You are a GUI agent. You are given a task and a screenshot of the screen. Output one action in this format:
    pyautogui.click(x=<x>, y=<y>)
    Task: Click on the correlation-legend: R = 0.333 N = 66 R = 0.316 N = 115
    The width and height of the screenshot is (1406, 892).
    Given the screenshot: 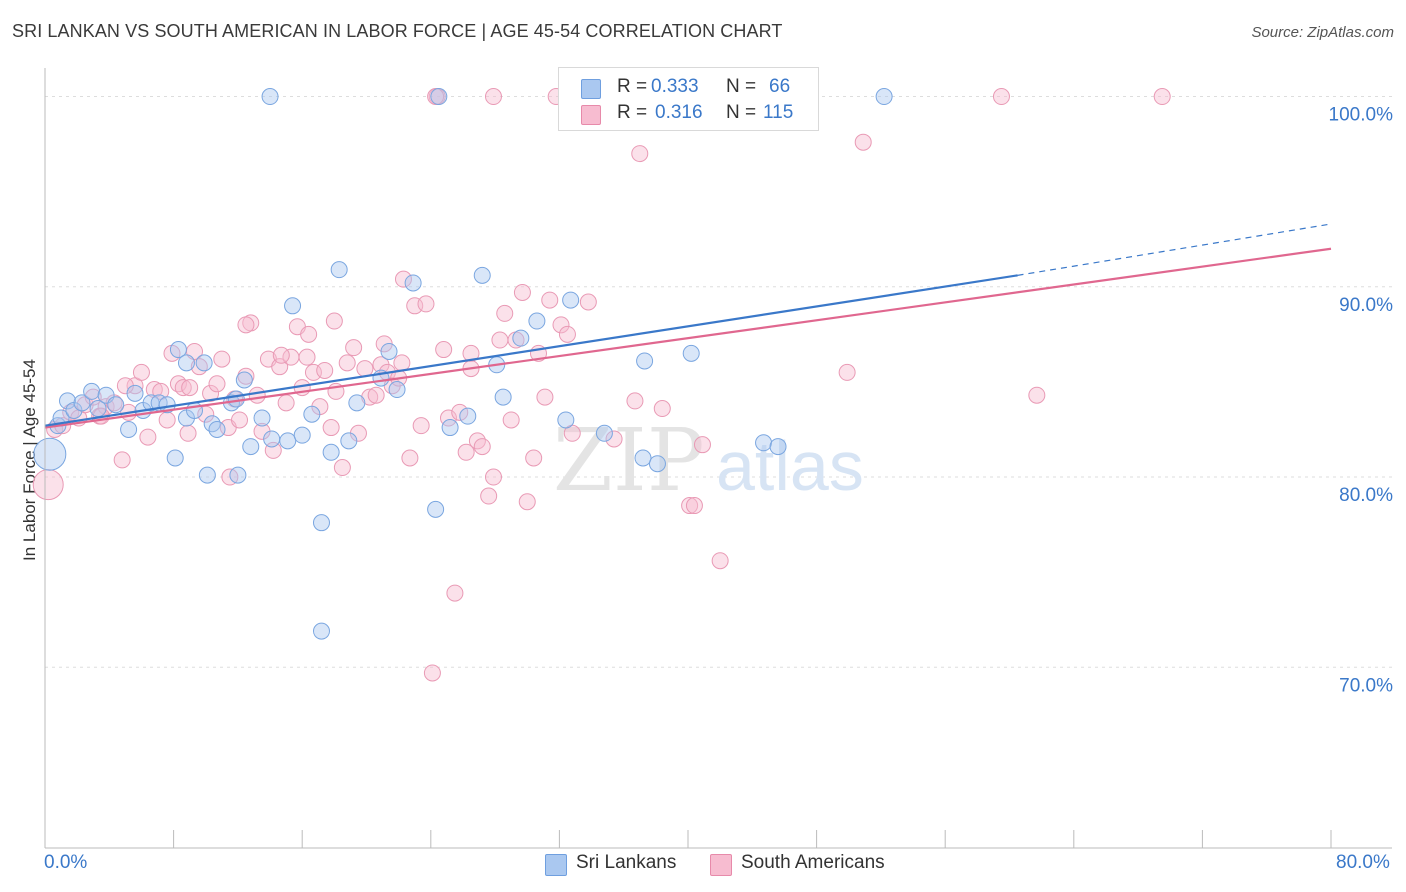 What is the action you would take?
    pyautogui.click(x=688, y=99)
    